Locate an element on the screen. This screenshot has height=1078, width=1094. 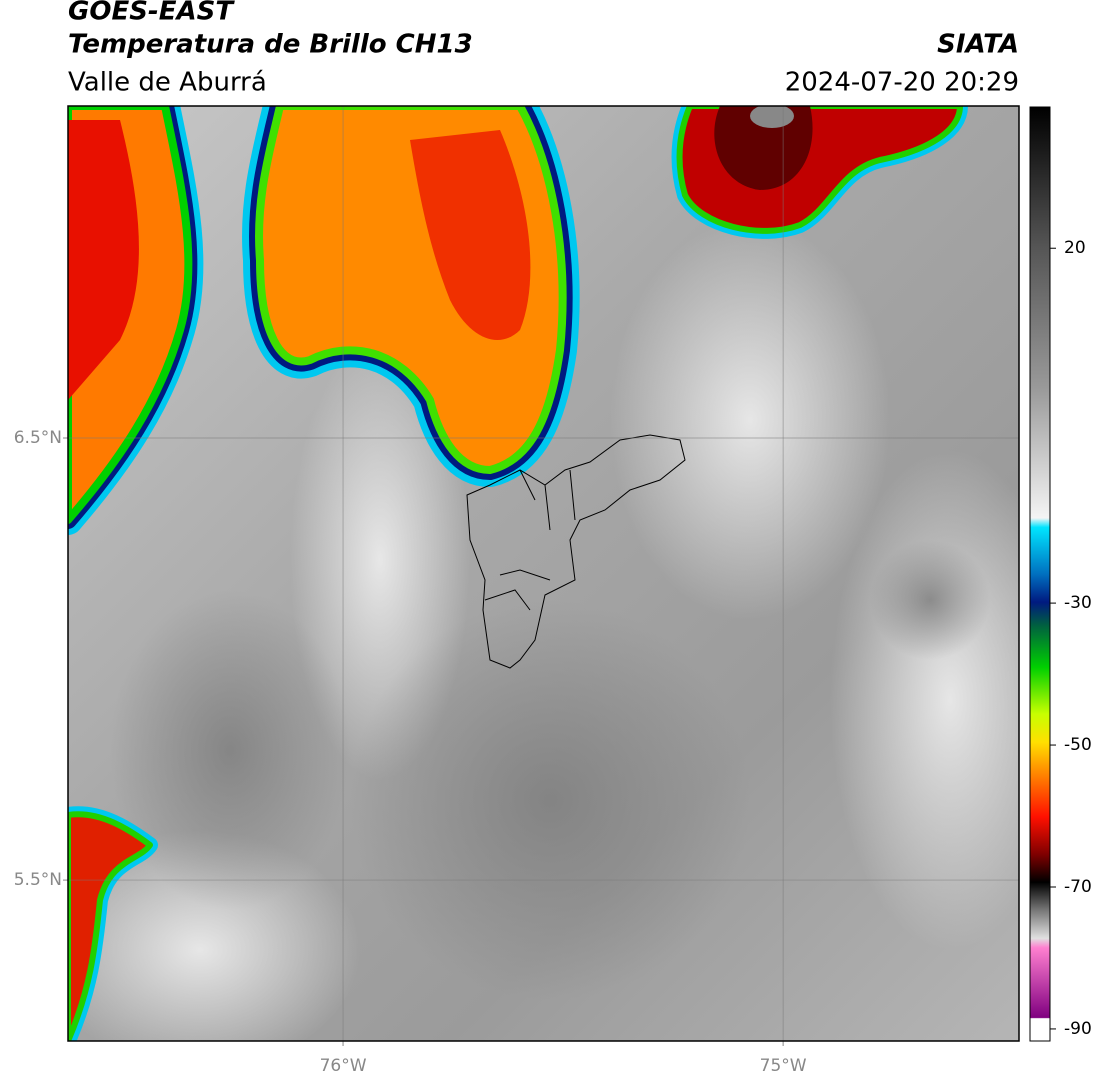
region: Valle de Aburrá is located at coordinates (167, 83).